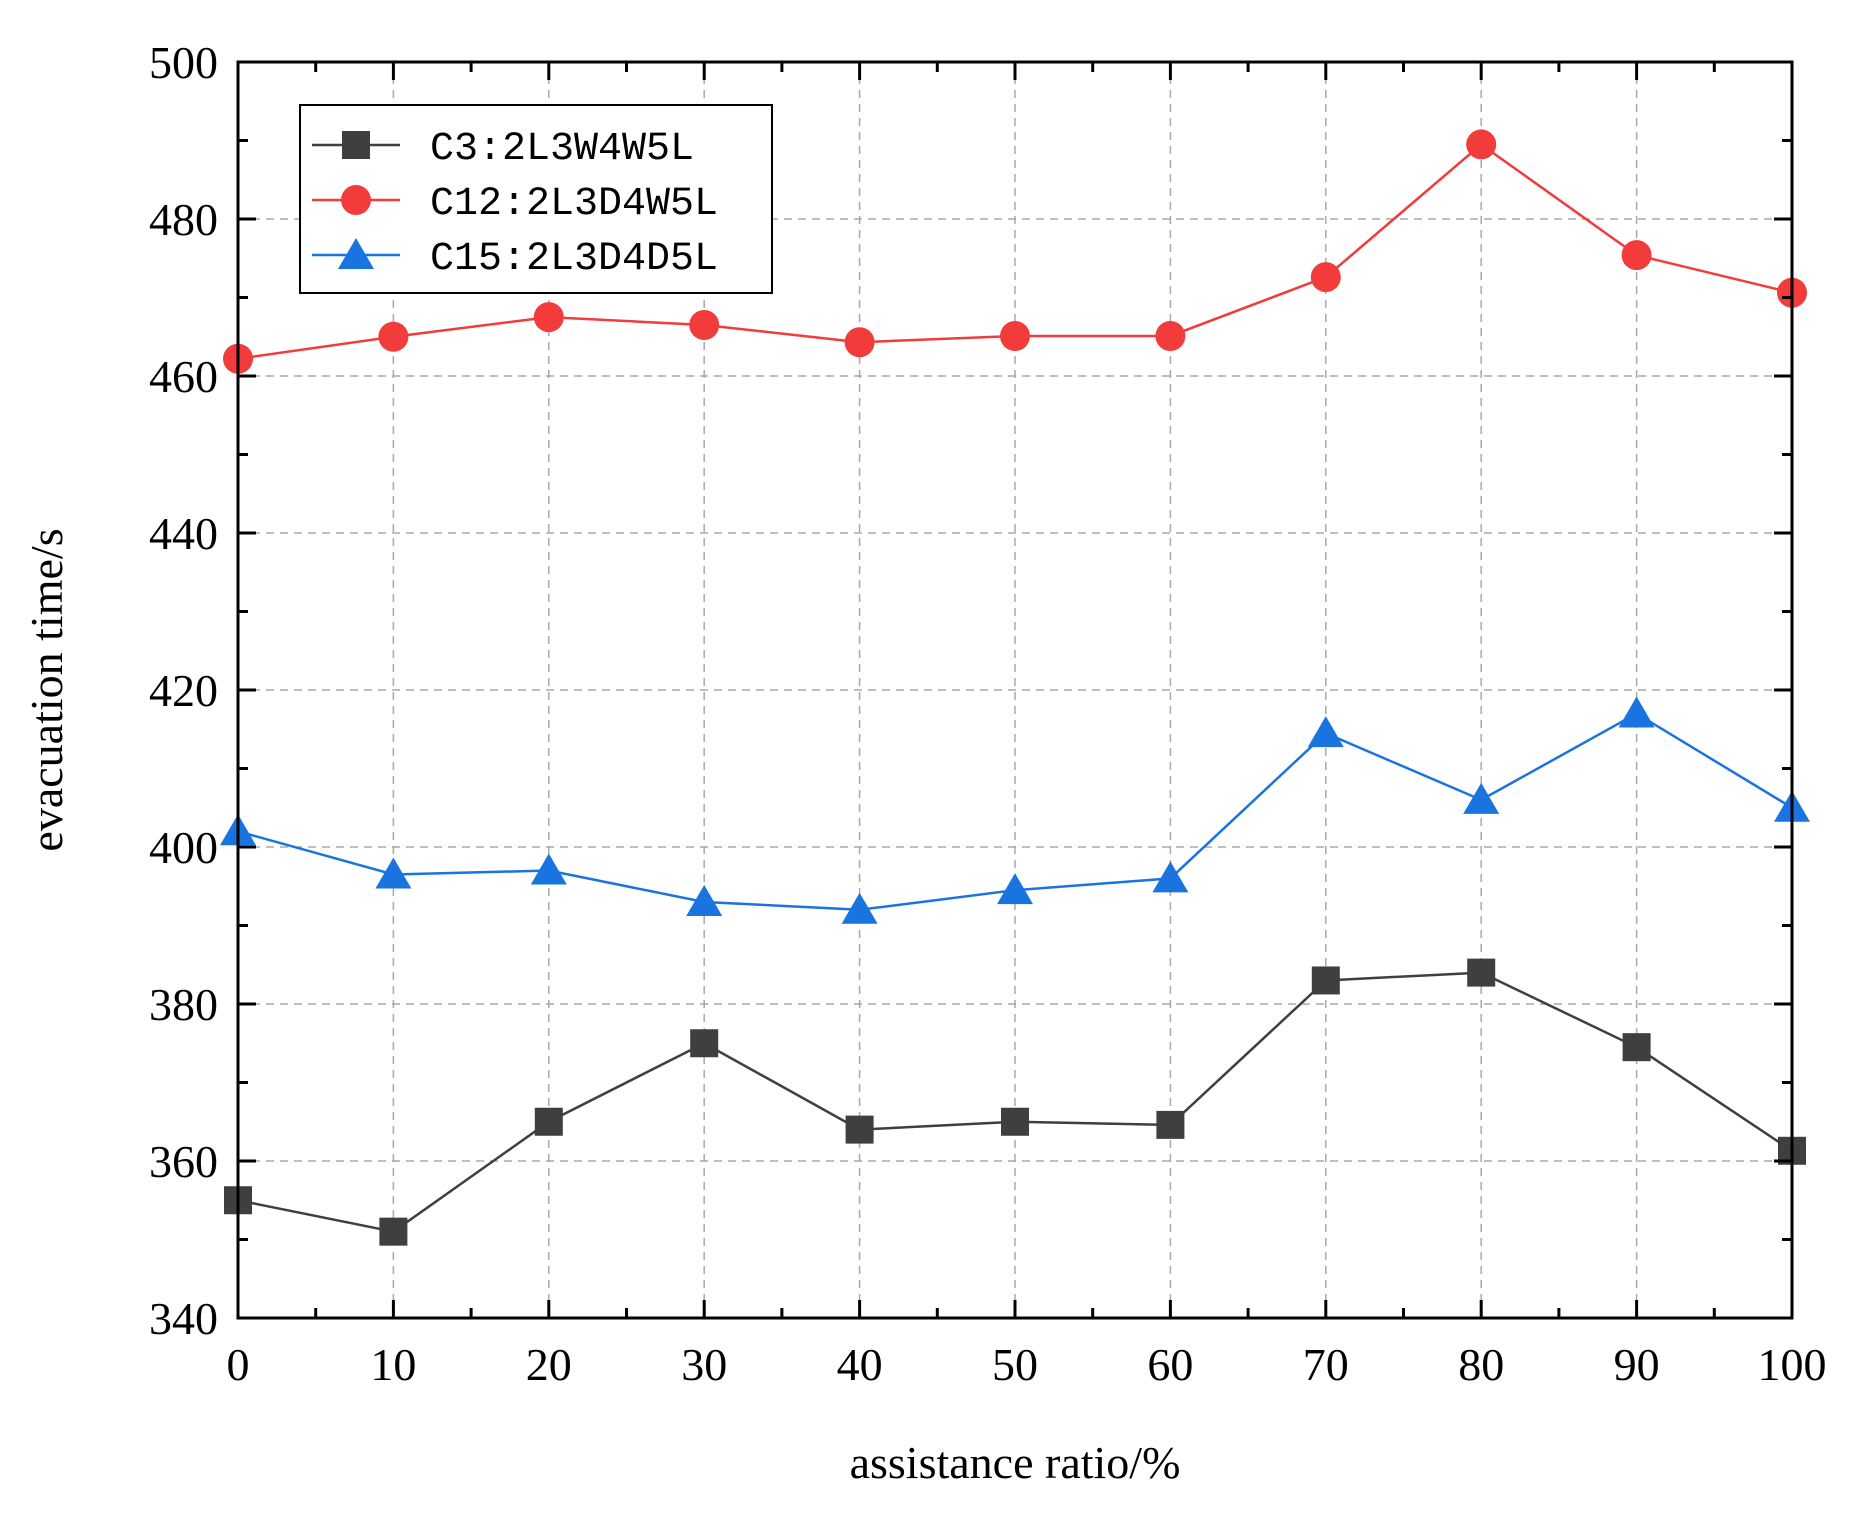  I want to click on x-tick-label: 90, so click(1637, 1364).